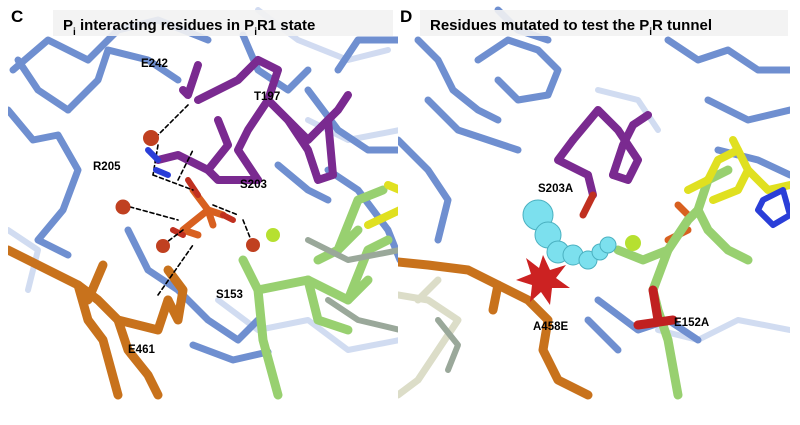  I want to click on label-e152a: E152A, so click(691, 323).